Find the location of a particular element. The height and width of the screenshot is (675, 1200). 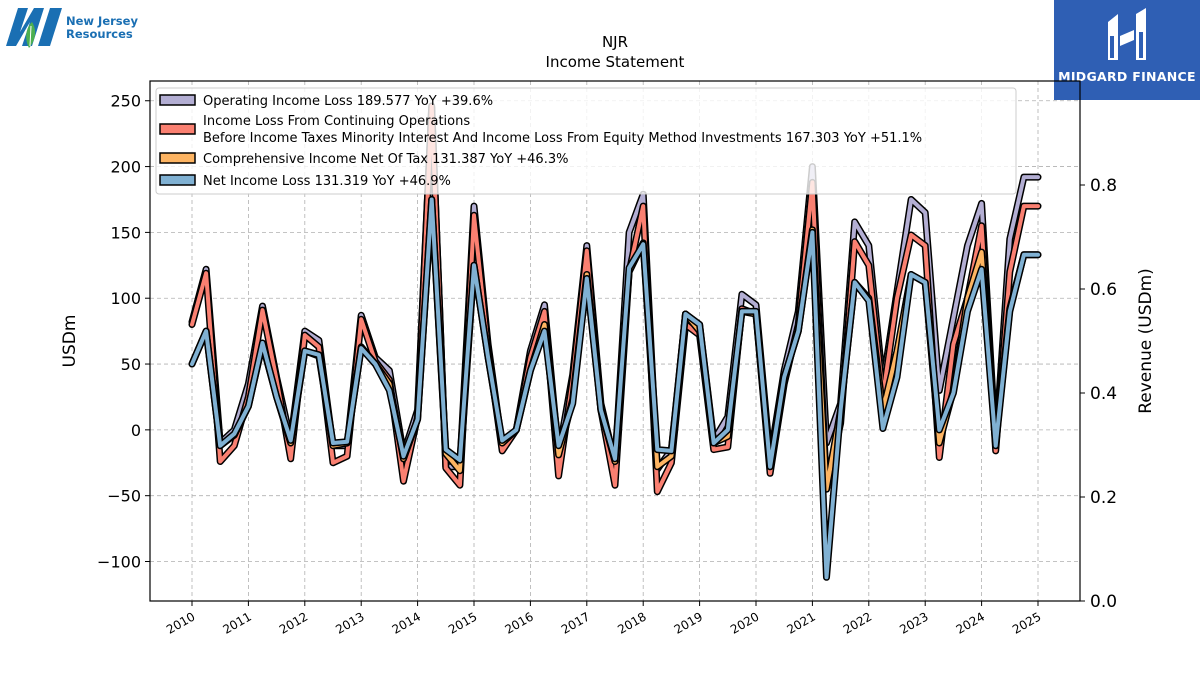

legend-label-pretax-line1: Income Loss From Continuing Operations is located at coordinates (336, 121).